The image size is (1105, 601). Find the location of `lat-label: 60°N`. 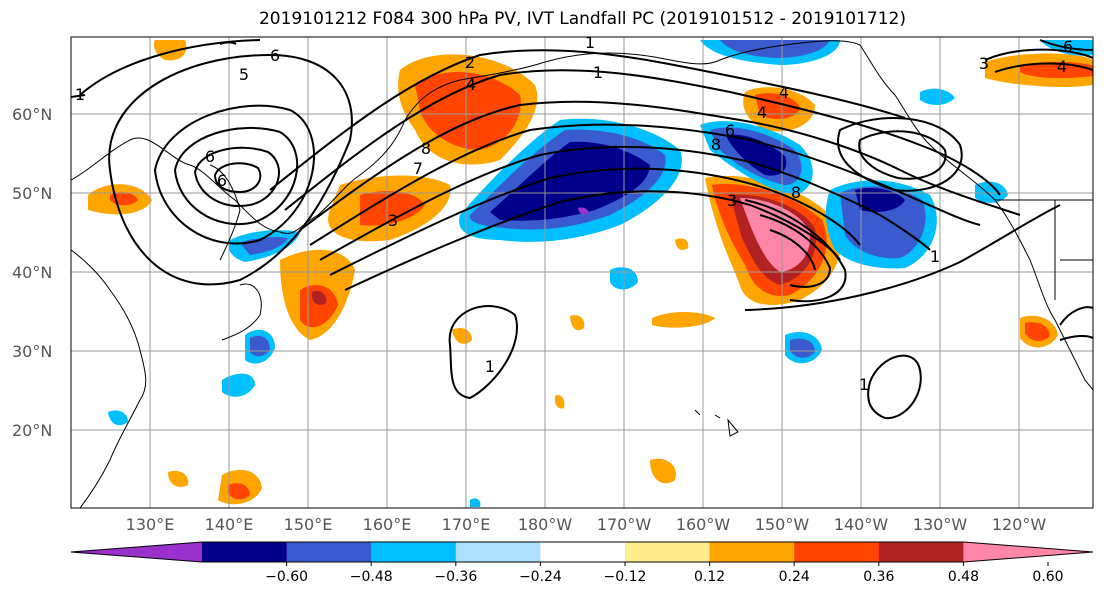

lat-label: 60°N is located at coordinates (32, 114).